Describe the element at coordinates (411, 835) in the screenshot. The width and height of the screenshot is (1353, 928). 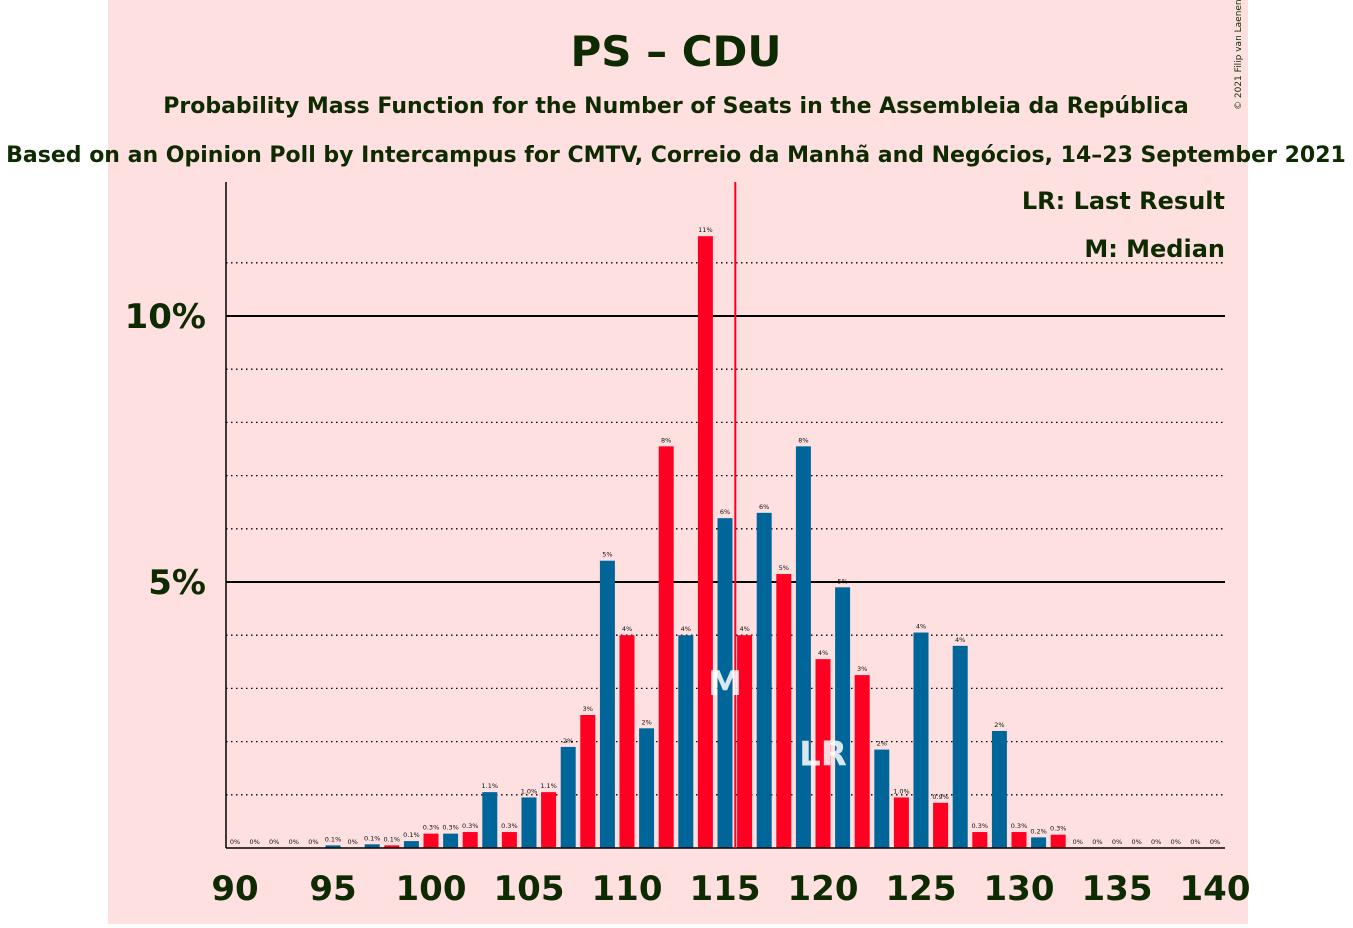
I see `data-label-seat-99: 0.1%` at that location.